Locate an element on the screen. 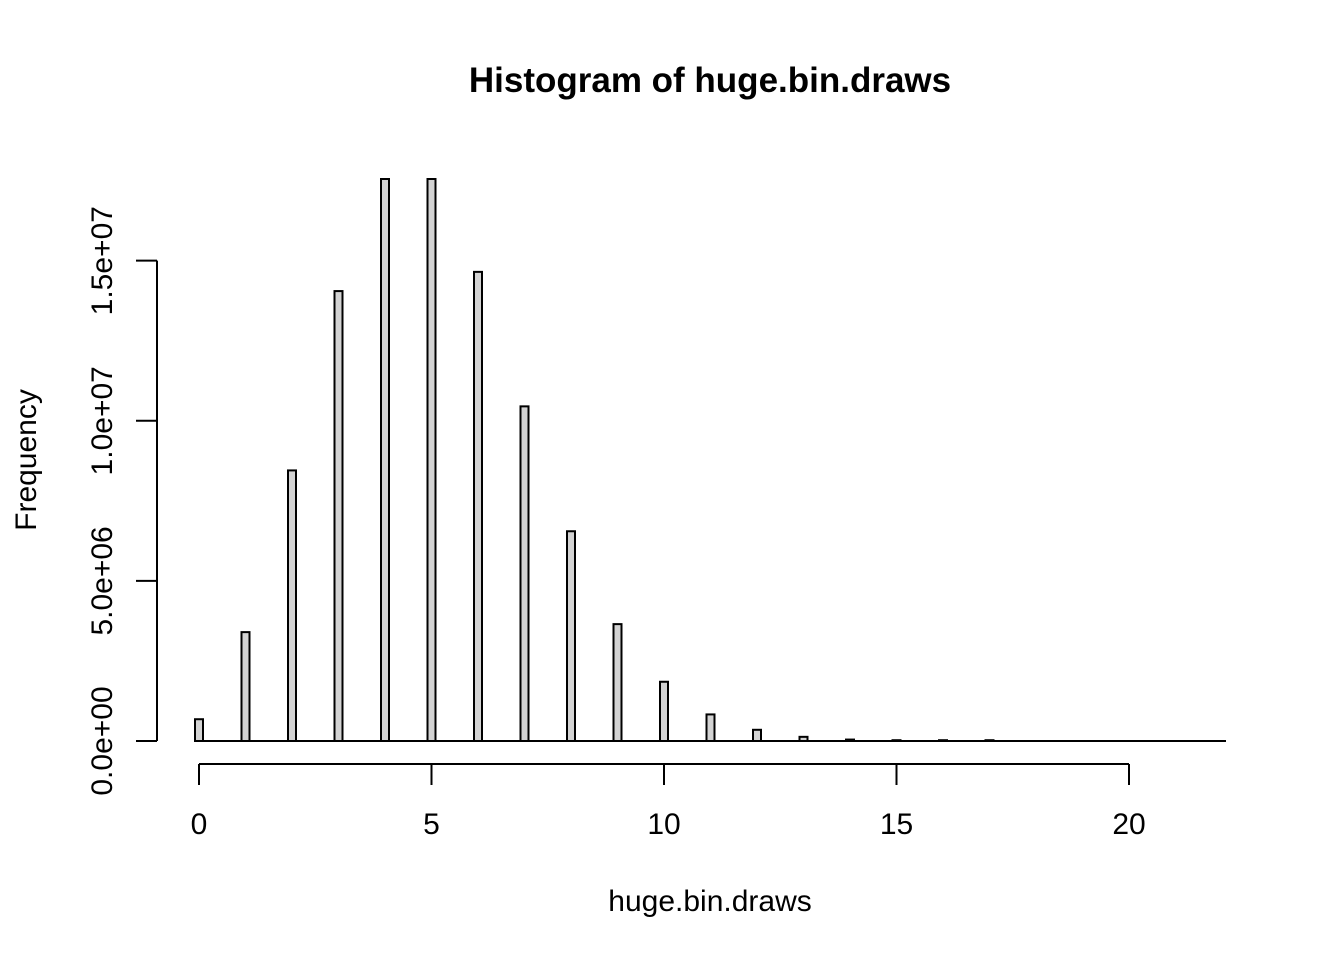 The width and height of the screenshot is (1344, 960). x-tick-label-20: 20 is located at coordinates (1128, 824).